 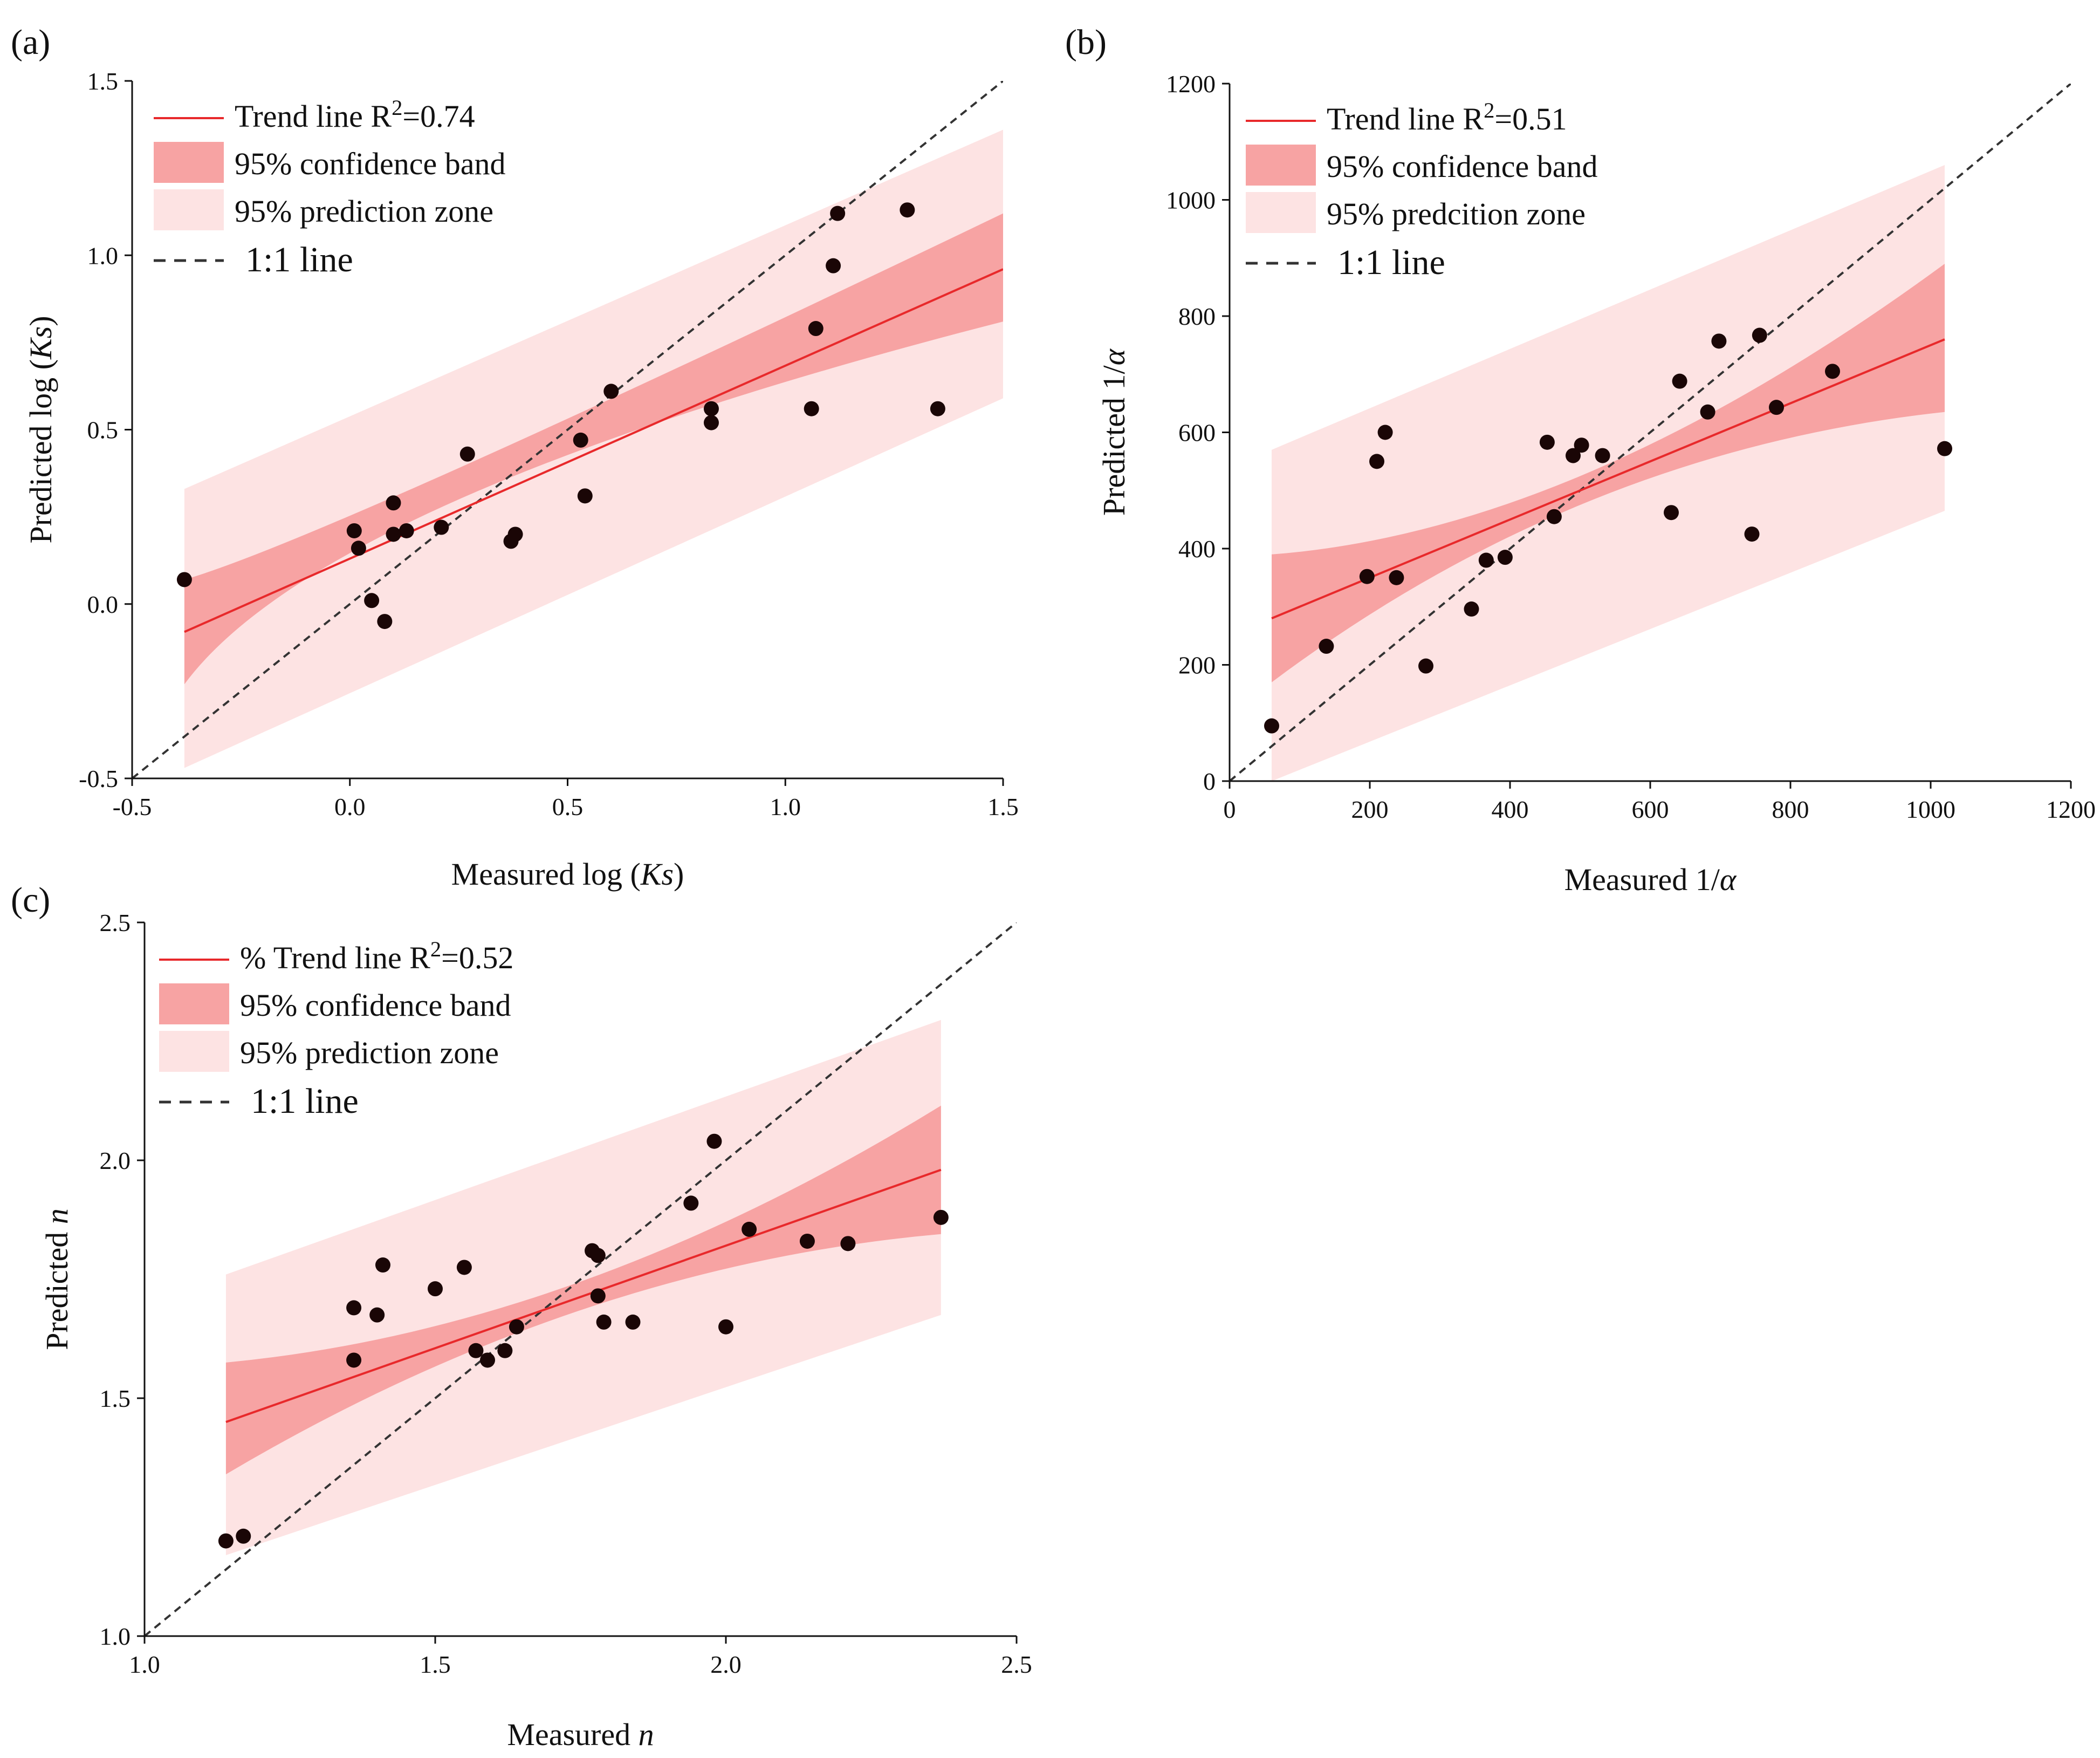 What do you see at coordinates (1114, 432) in the screenshot?
I see `y-axis-title-b: Predicted 1/α` at bounding box center [1114, 432].